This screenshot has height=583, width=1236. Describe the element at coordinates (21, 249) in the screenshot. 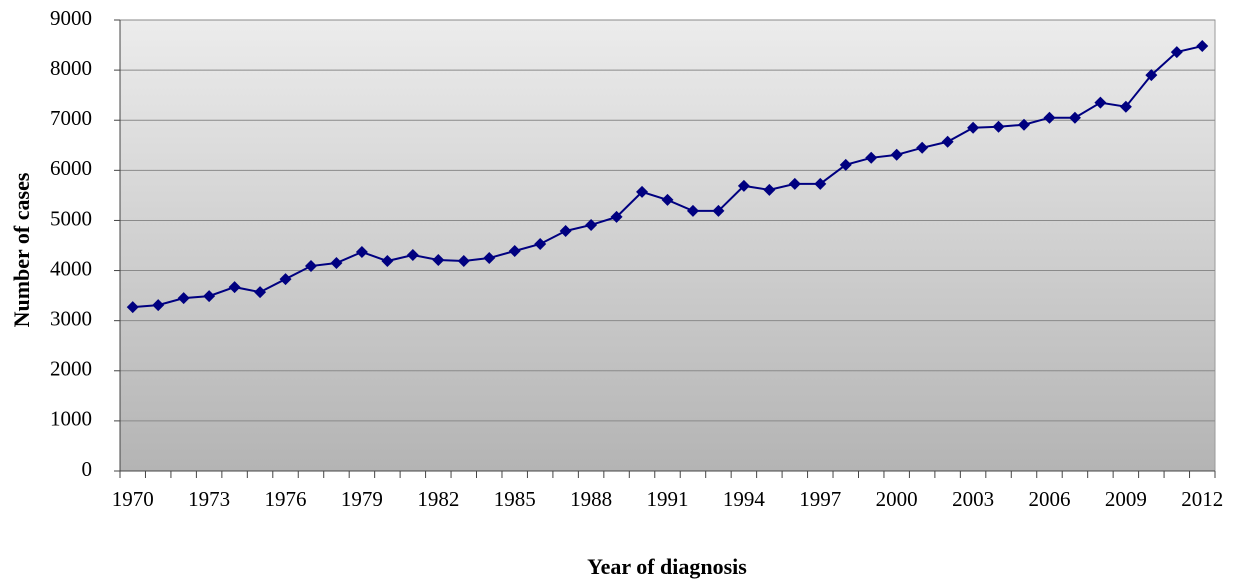

I see `y-axis-title: Number of cases` at that location.